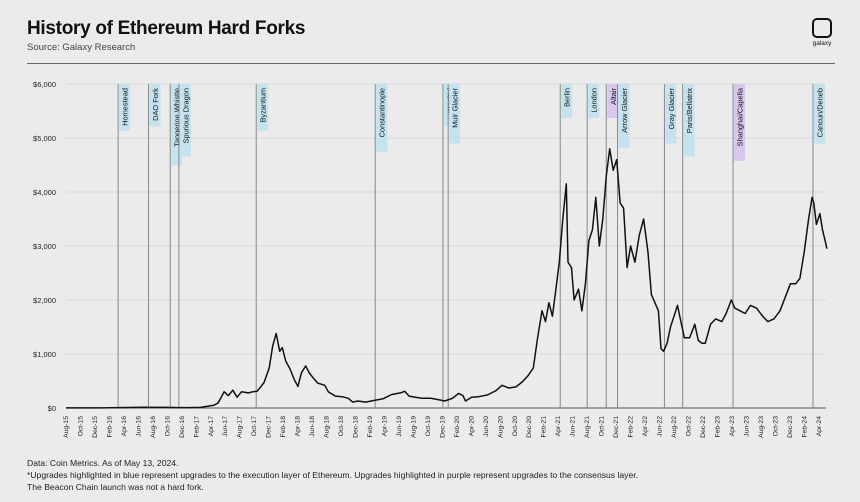 The width and height of the screenshot is (860, 502). Describe the element at coordinates (573, 426) in the screenshot. I see `x-tick-label: Jun-21` at that location.